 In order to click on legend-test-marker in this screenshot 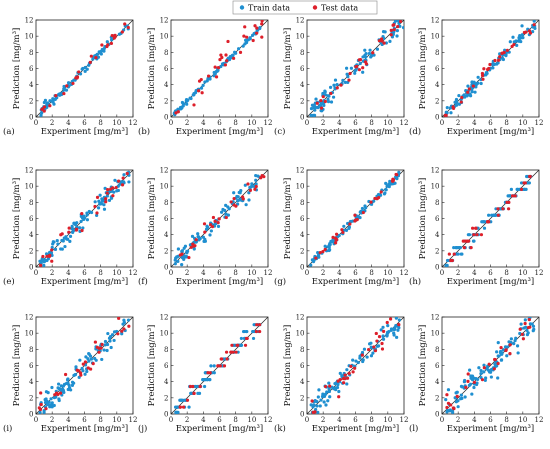, I will do `click(315, 7)`.